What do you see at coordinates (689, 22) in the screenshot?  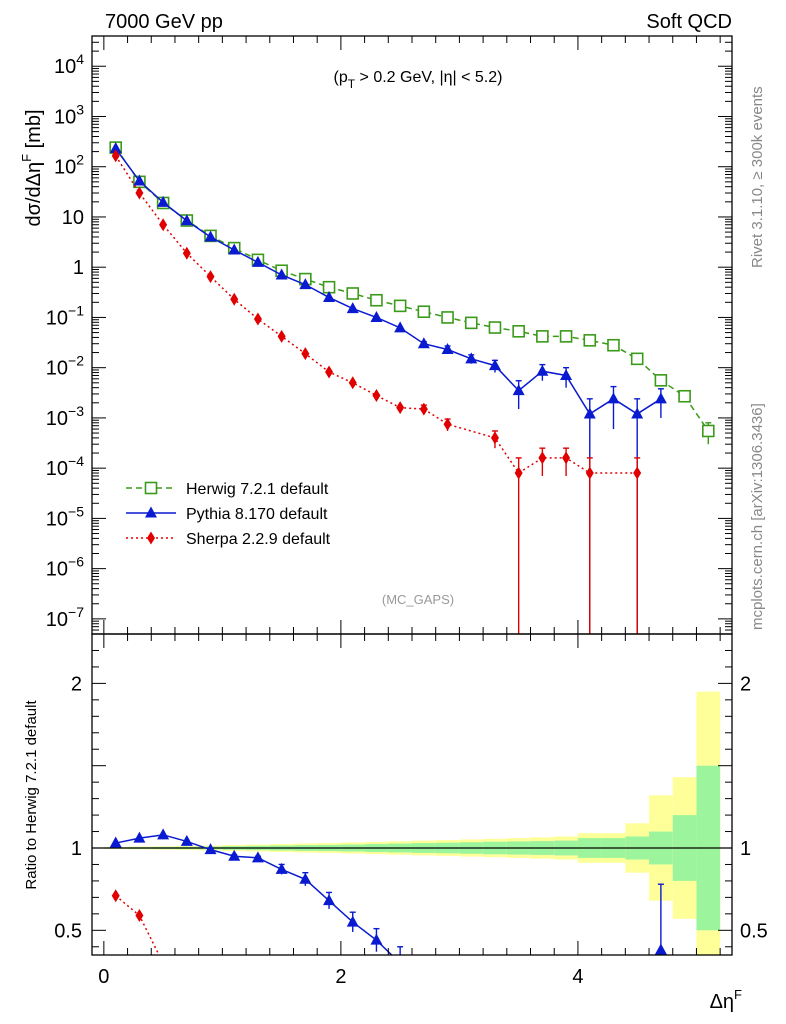 I see `header-right-label: Soft QCD` at bounding box center [689, 22].